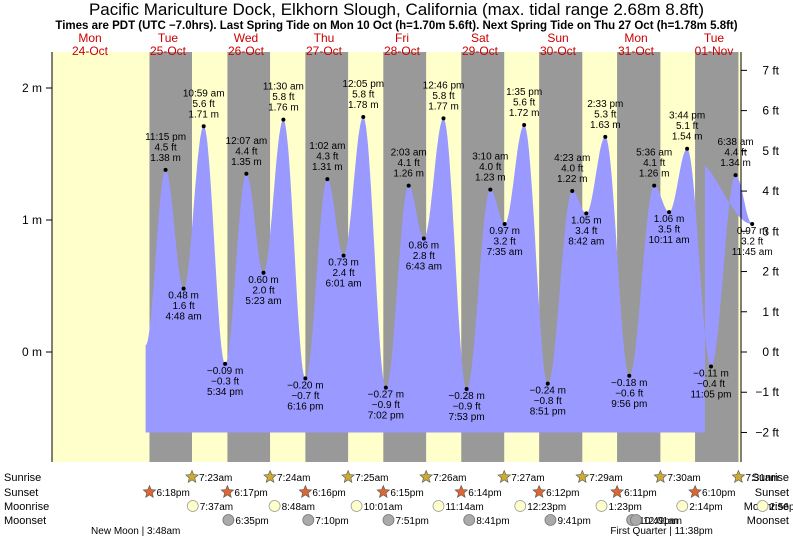 Image resolution: width=793 pixels, height=539 pixels. What do you see at coordinates (669, 219) in the screenshot?
I see `tide-metres: 1.06 m` at bounding box center [669, 219].